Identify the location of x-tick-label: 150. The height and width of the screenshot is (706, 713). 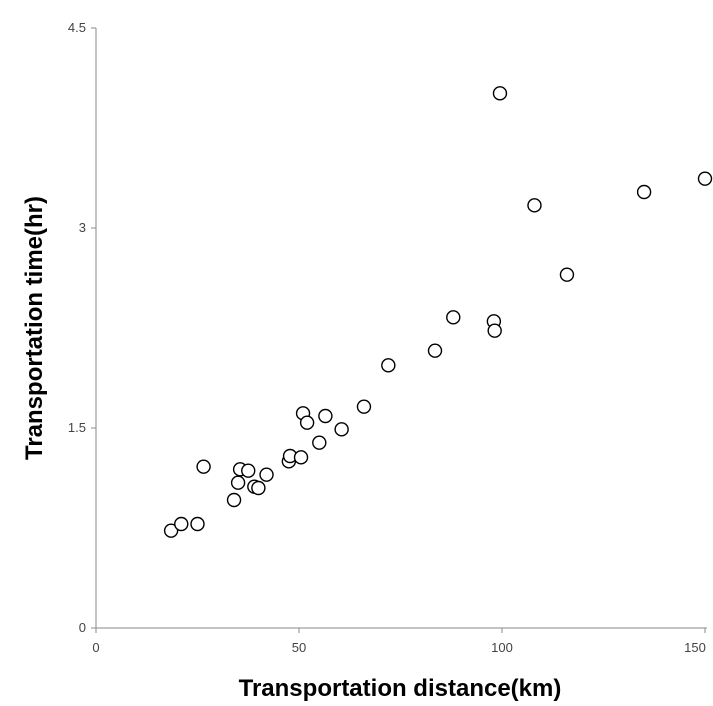
(695, 647).